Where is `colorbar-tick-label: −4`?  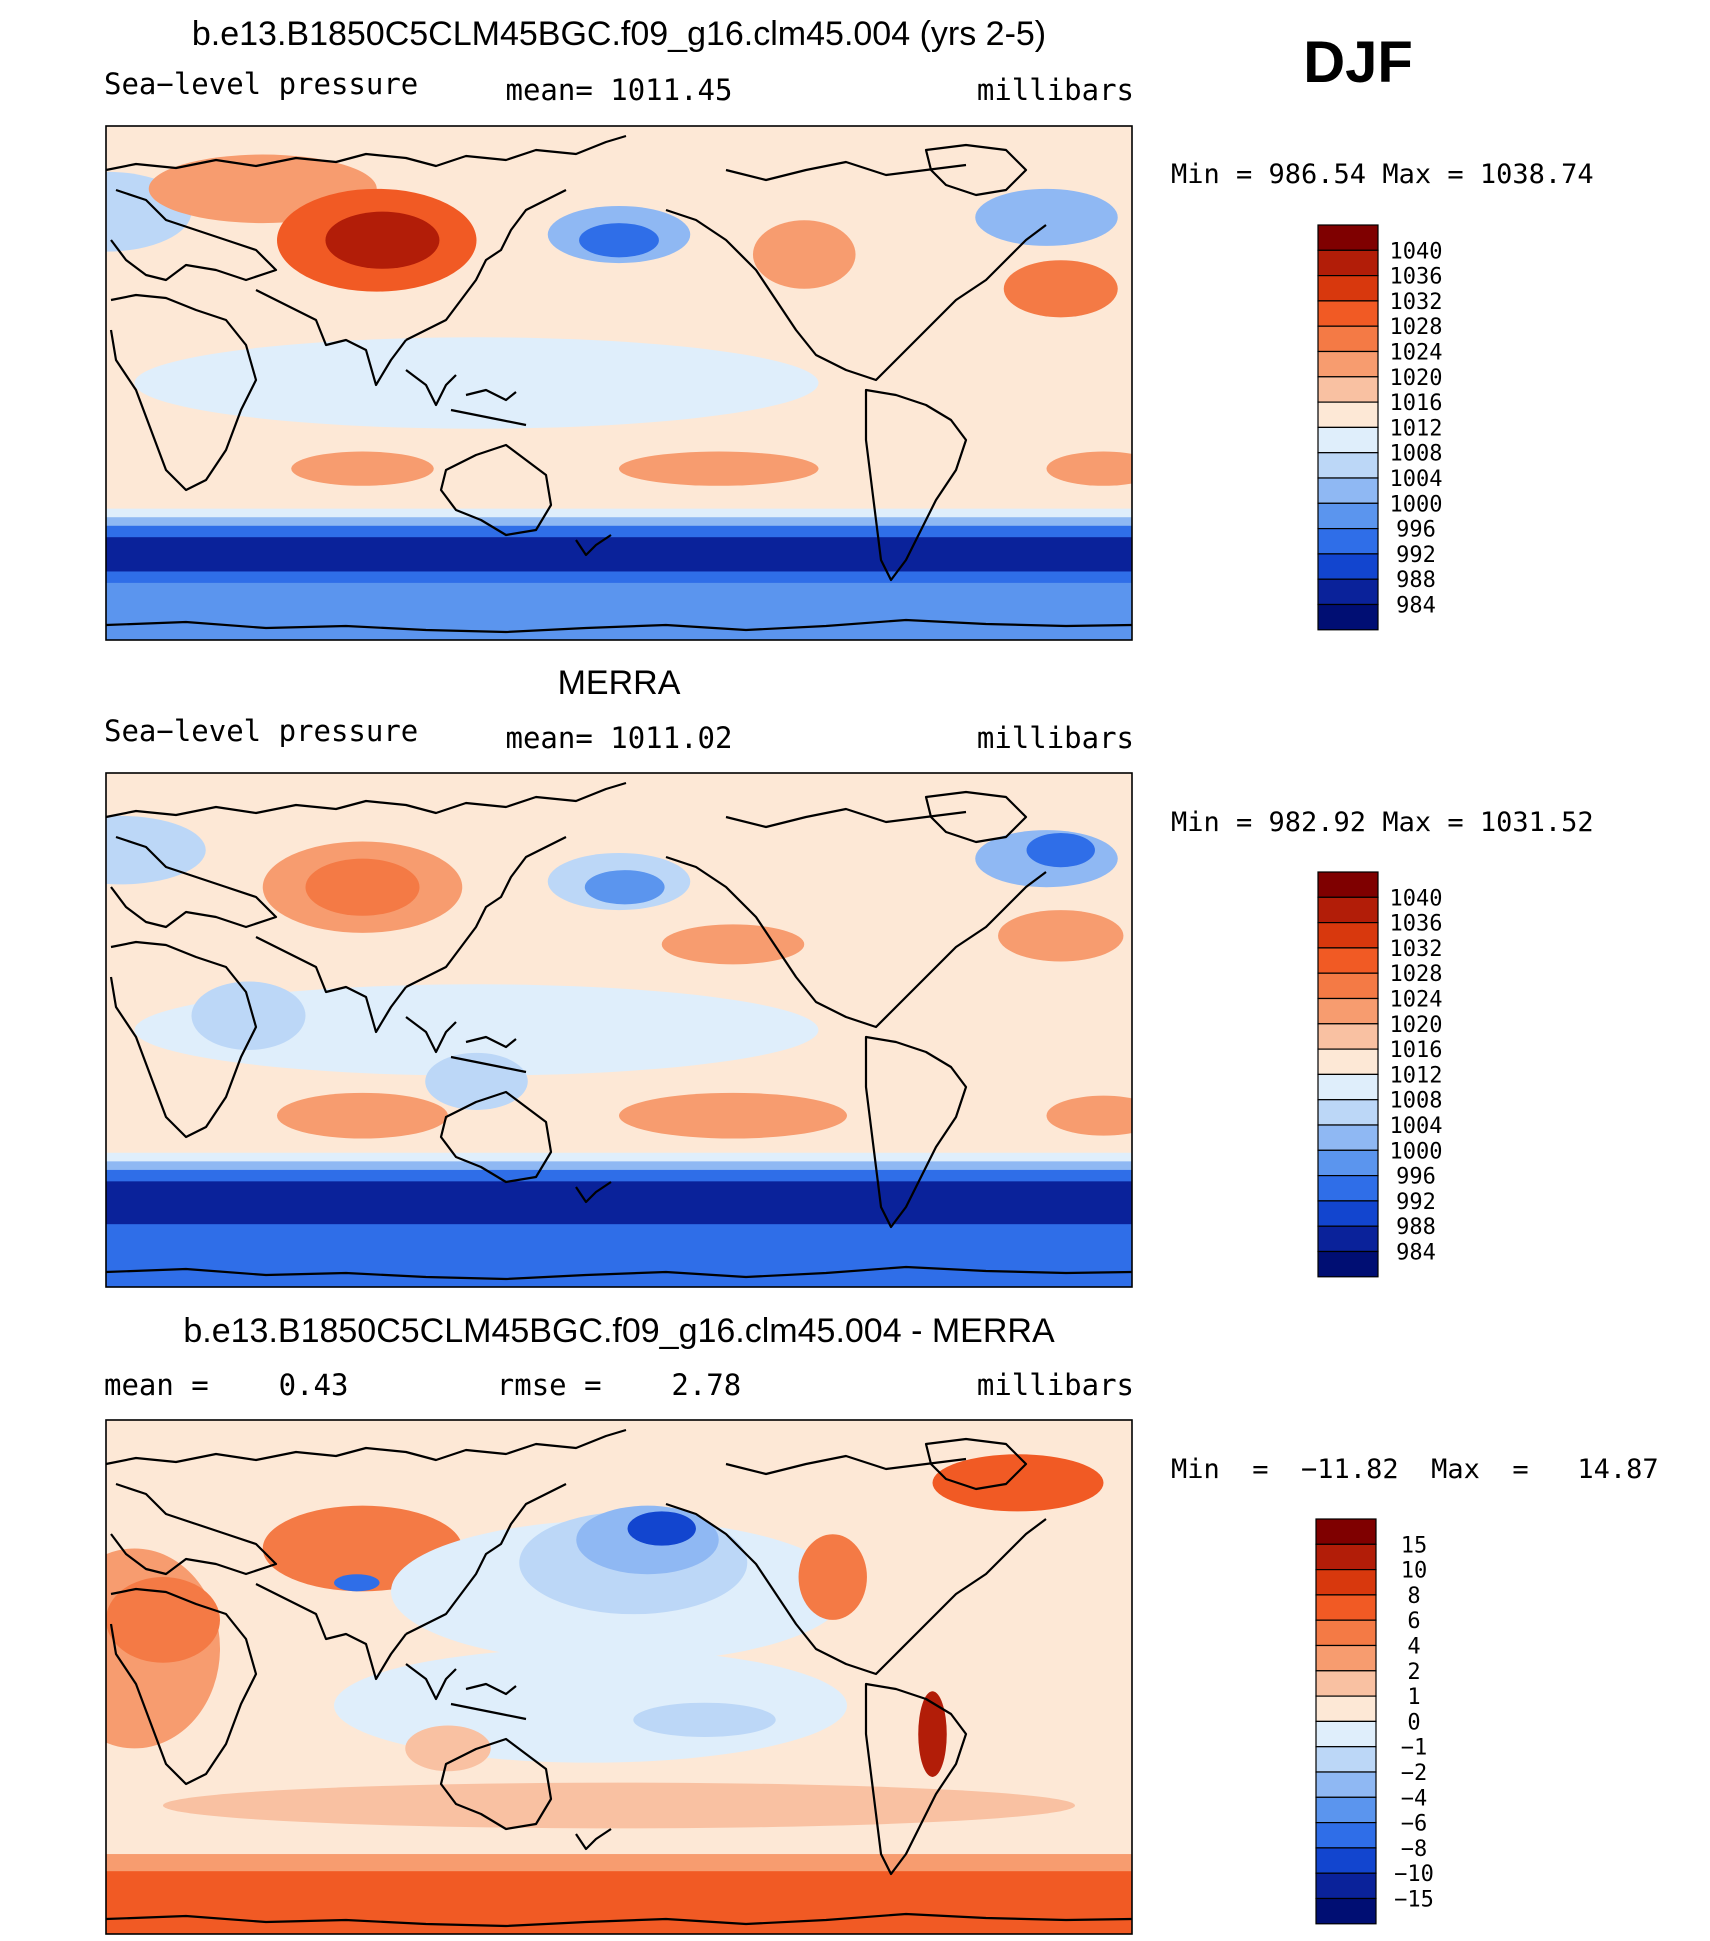 colorbar-tick-label: −4 is located at coordinates (1414, 1798).